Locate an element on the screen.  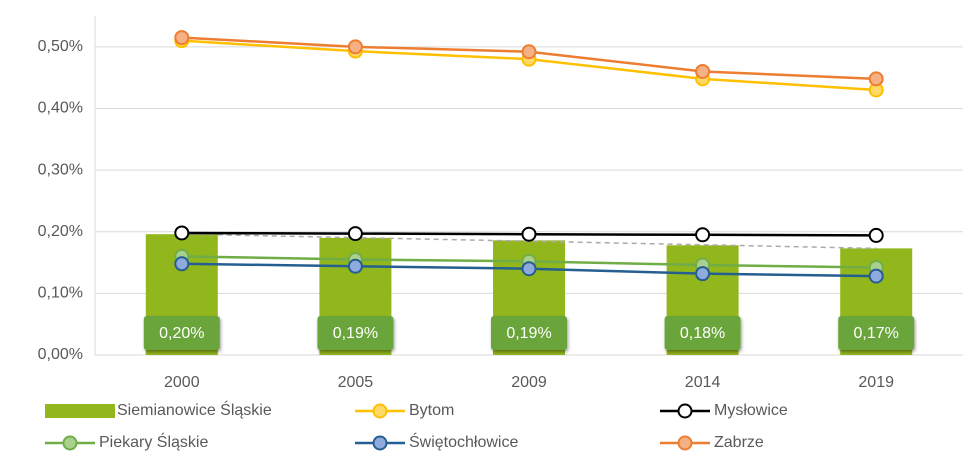
legend-label: Piekary Śląskie is located at coordinates (153, 441).